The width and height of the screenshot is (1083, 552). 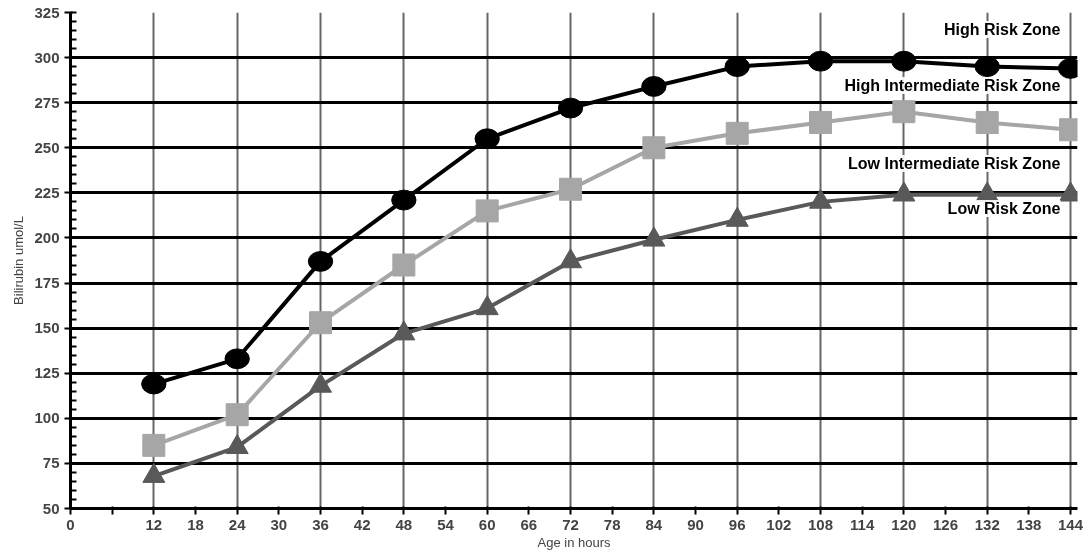 What do you see at coordinates (1002, 29) in the screenshot?
I see `annotation: High Risk Zone` at bounding box center [1002, 29].